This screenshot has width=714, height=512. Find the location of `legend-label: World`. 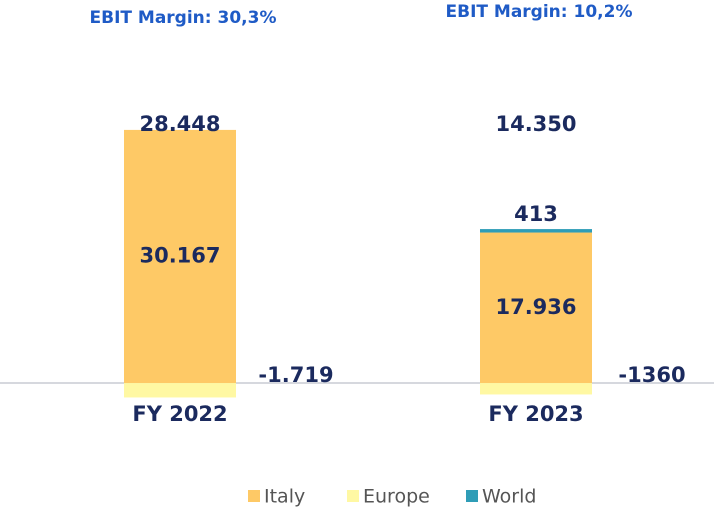

legend-label: World is located at coordinates (509, 497).